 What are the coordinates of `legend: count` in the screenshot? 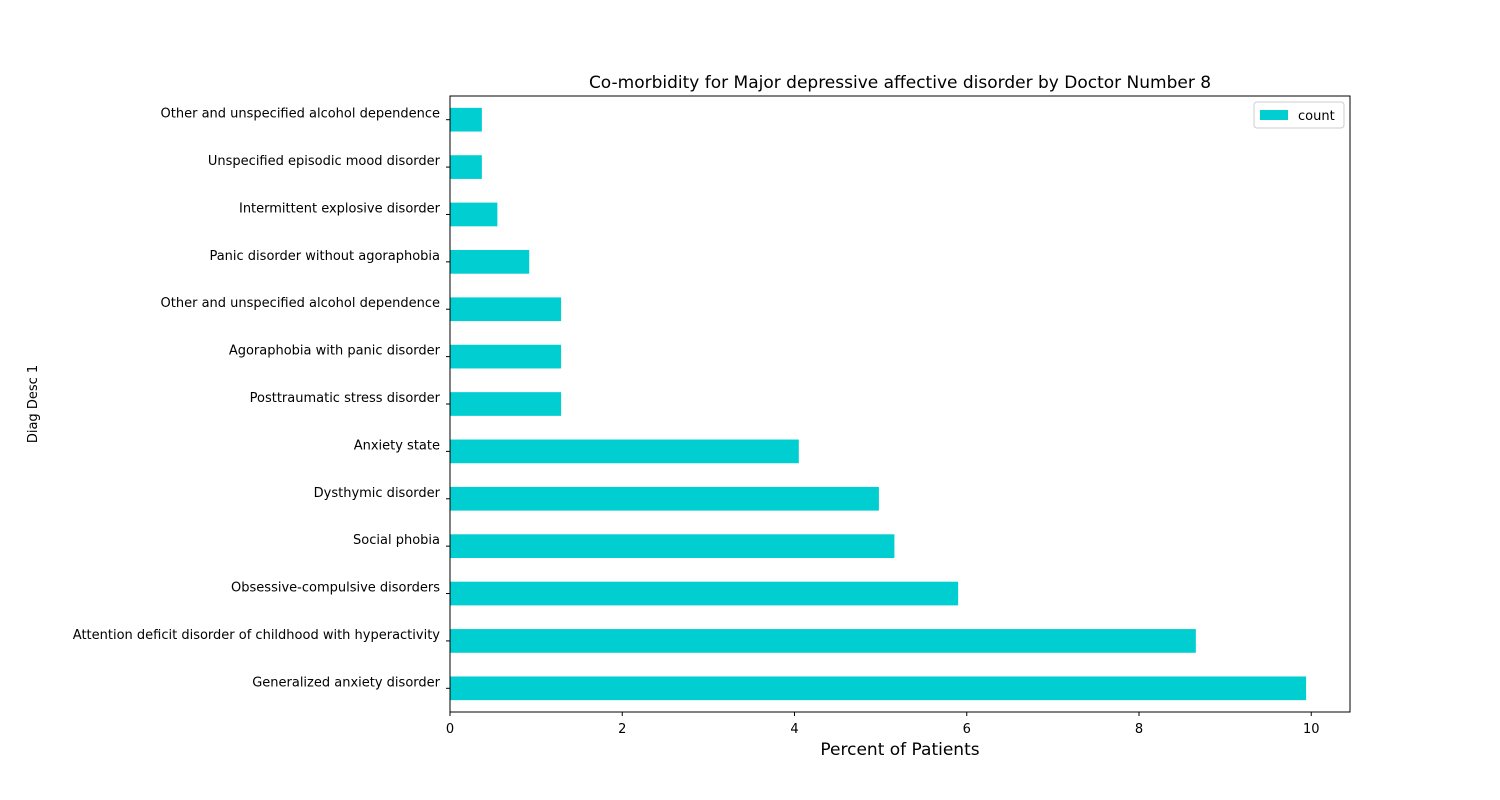 It's located at (1299, 115).